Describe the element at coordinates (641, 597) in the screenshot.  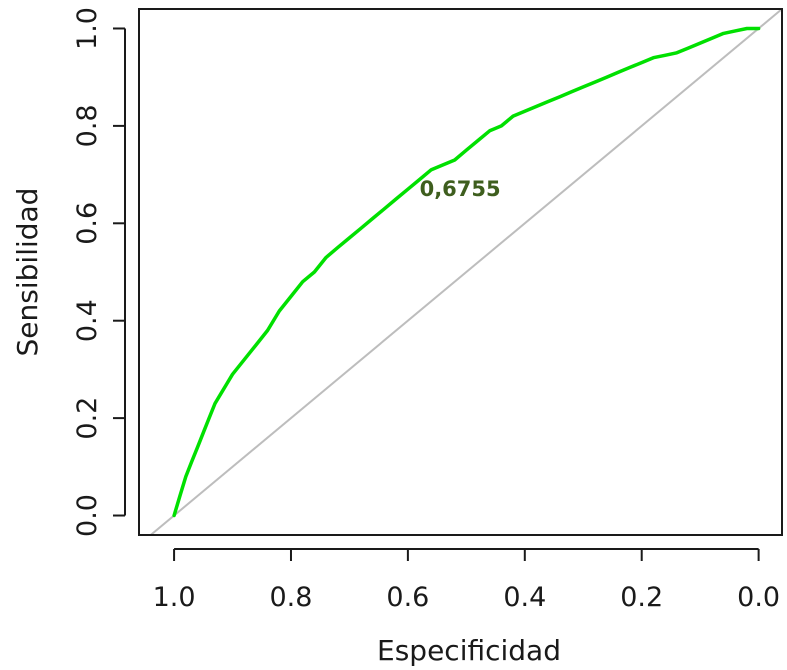
I see `x-tick-label: 0.2` at that location.